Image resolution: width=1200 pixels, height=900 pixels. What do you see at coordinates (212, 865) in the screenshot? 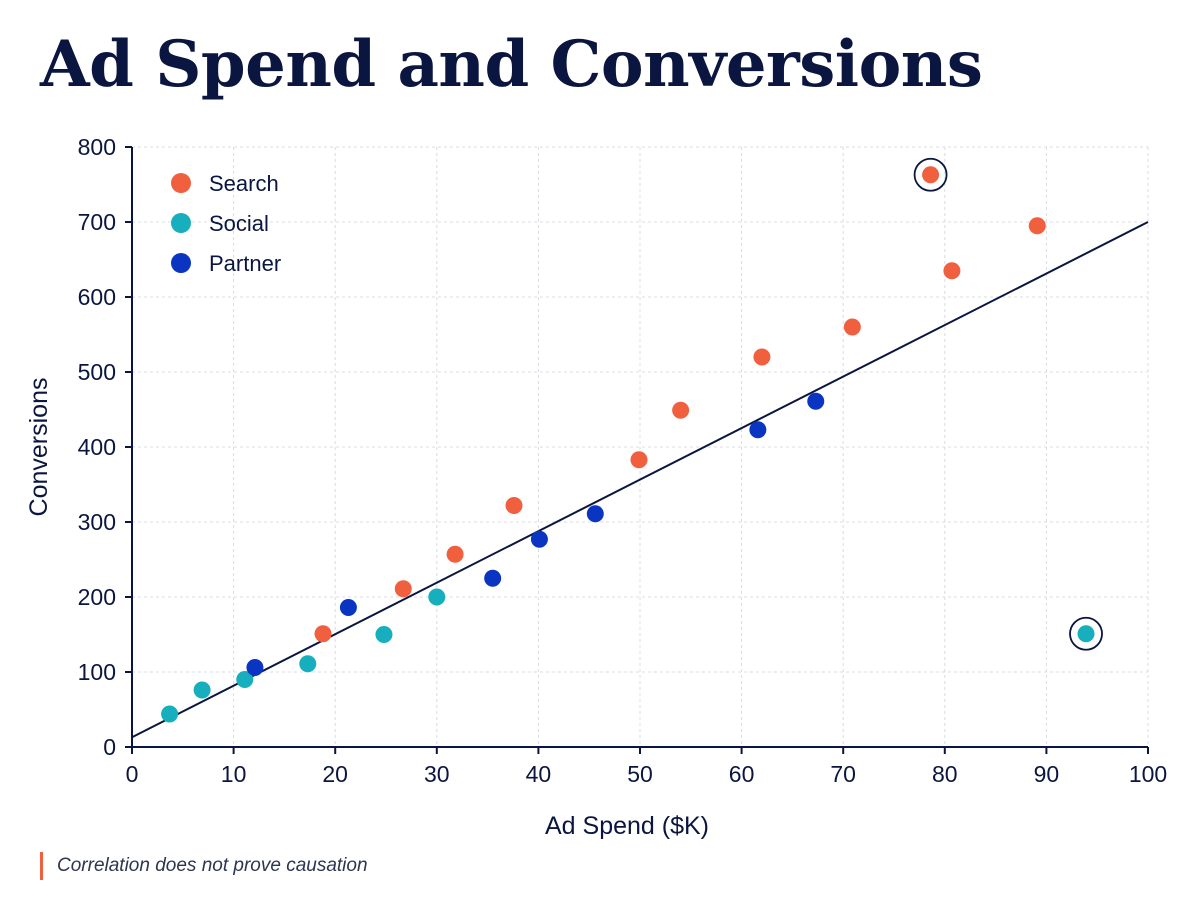
I see `footnote-text: Correlation does not prove causation` at bounding box center [212, 865].